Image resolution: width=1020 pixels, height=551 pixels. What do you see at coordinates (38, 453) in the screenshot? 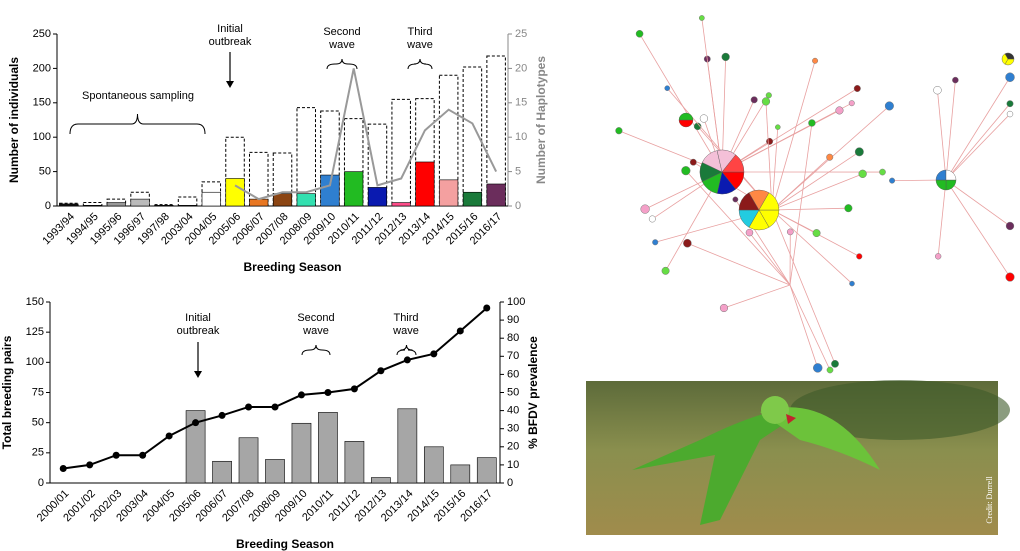
I see `y-tick-label: 25` at bounding box center [38, 453].